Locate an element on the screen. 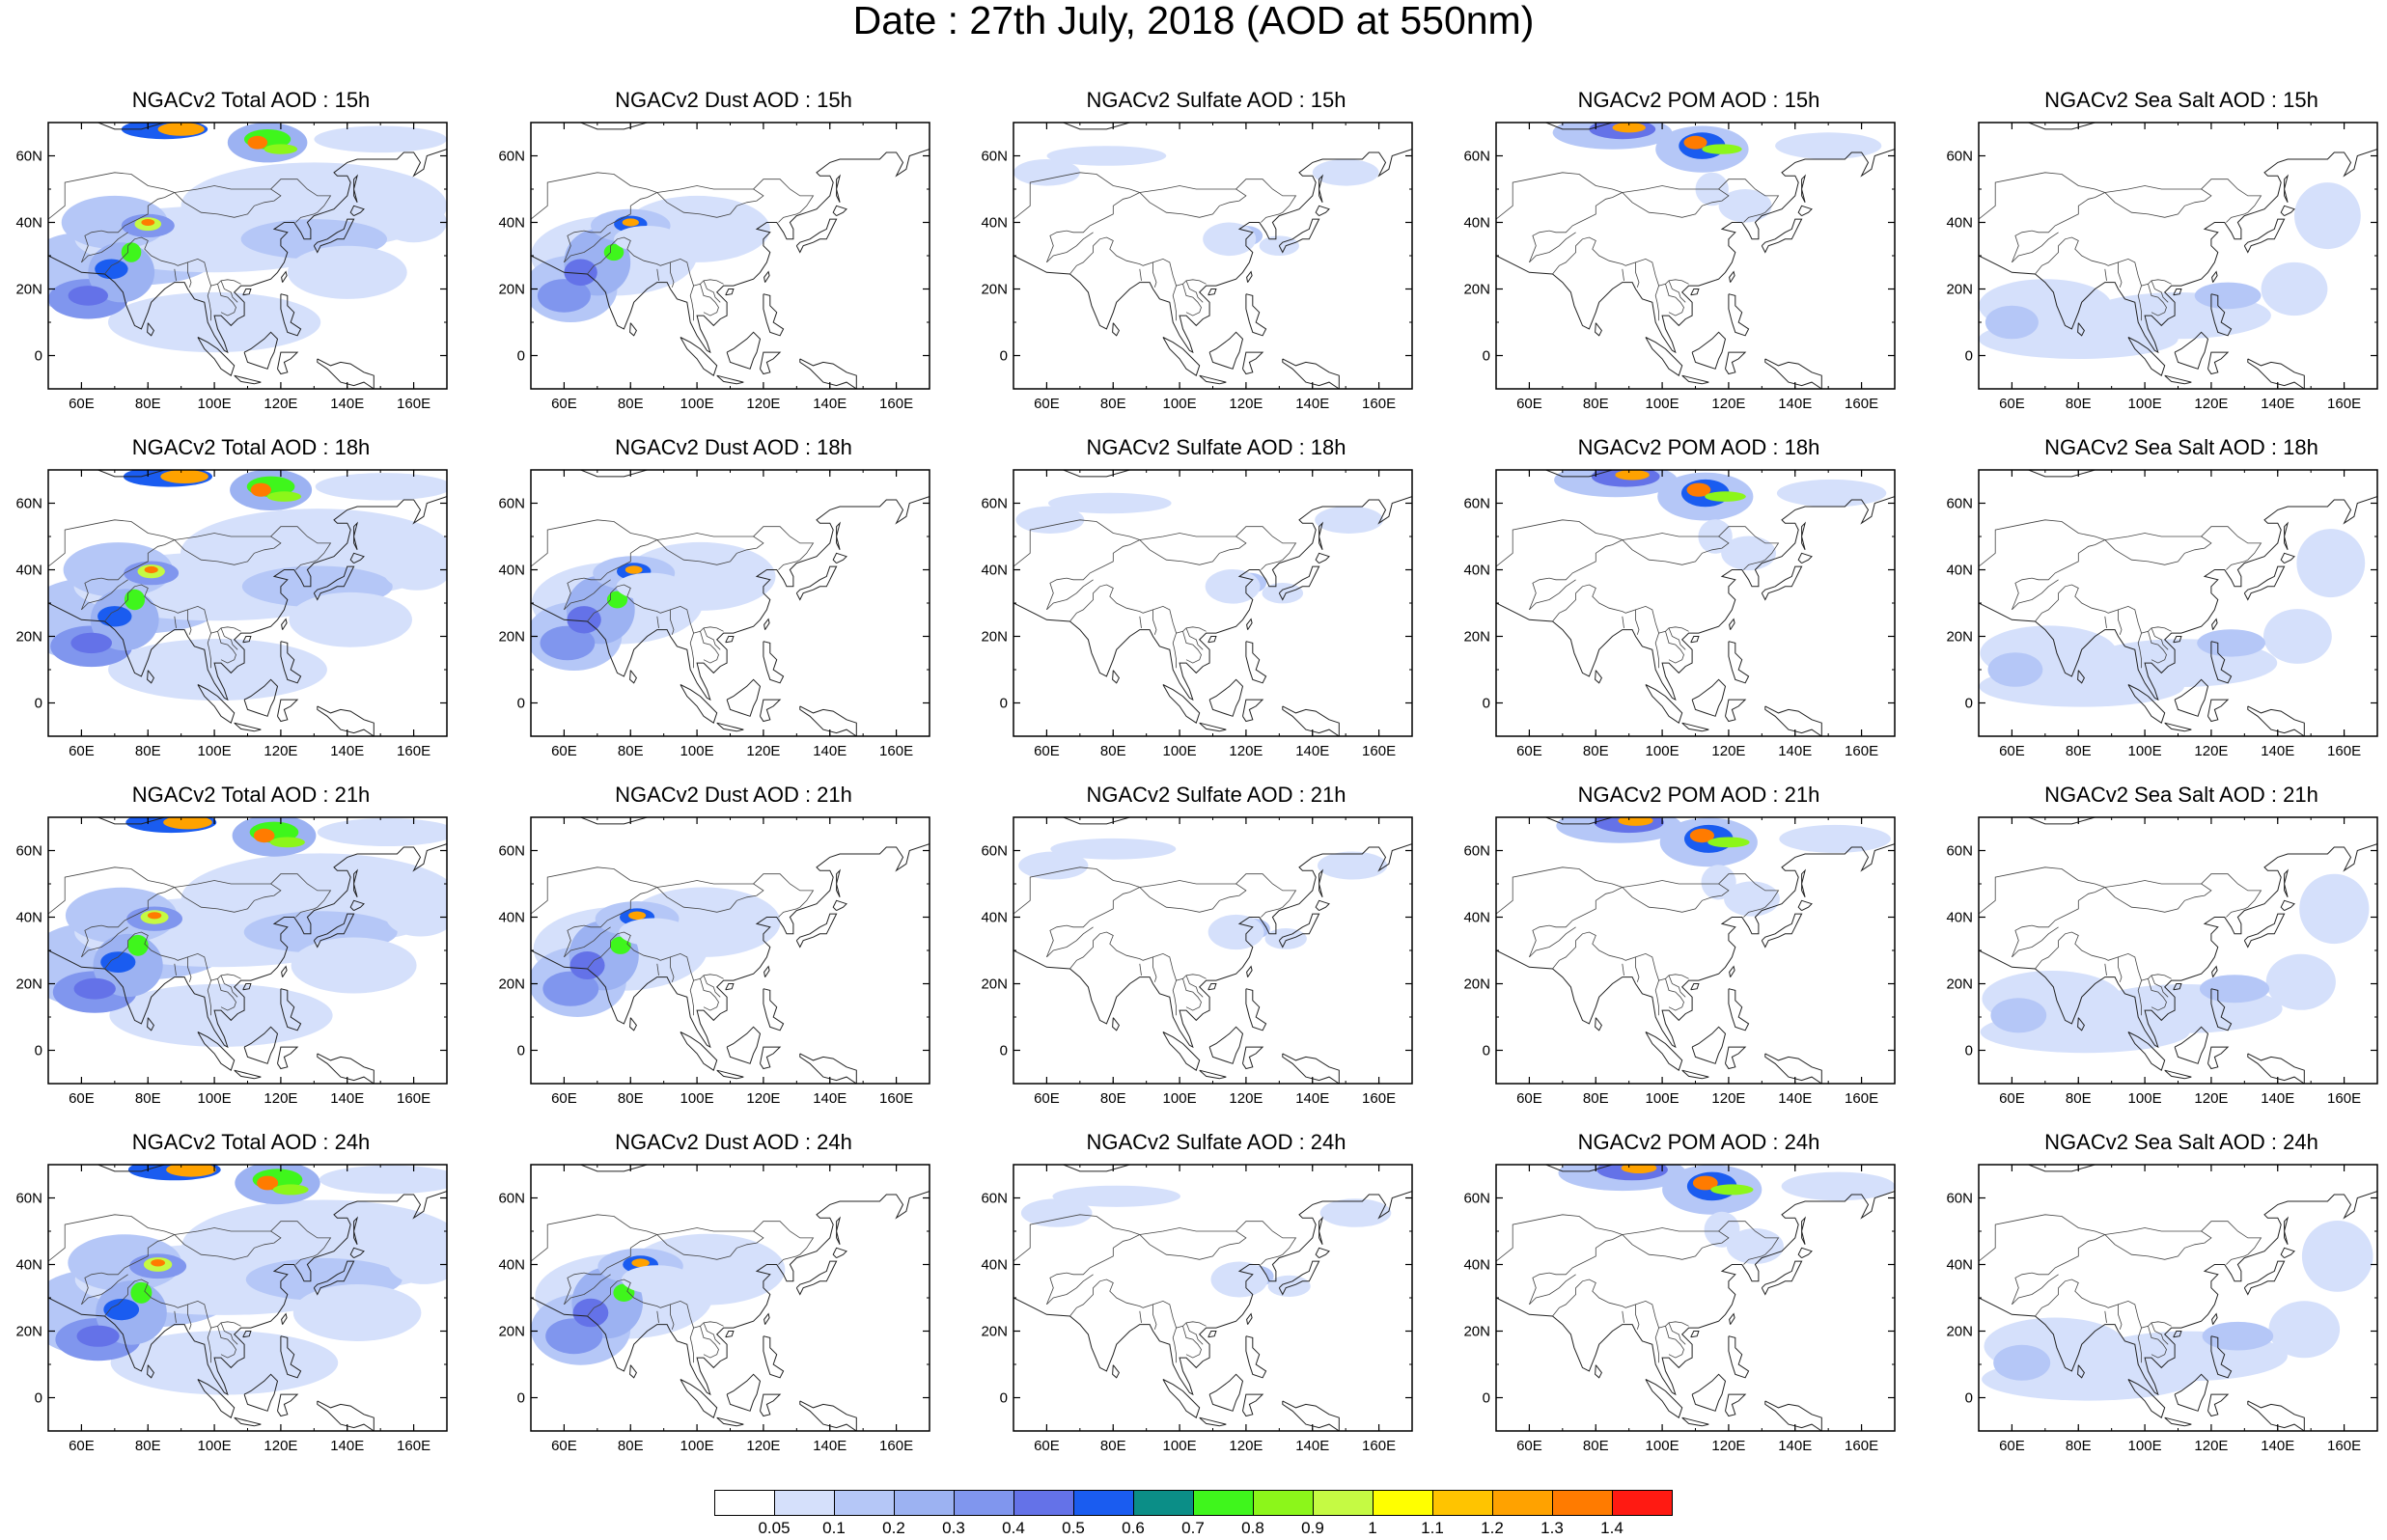  panel-title: NGACv2 POM AOD : 24h is located at coordinates (1698, 1142).